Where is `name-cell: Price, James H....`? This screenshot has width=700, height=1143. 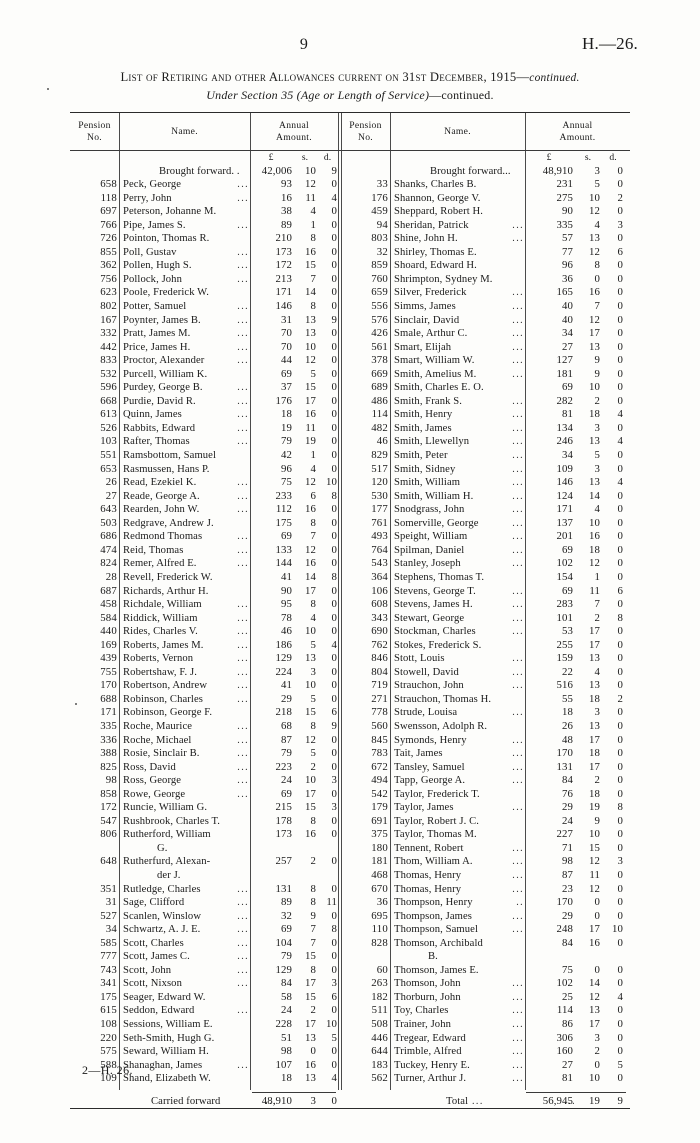 name-cell: Price, James H.... is located at coordinates (186, 348).